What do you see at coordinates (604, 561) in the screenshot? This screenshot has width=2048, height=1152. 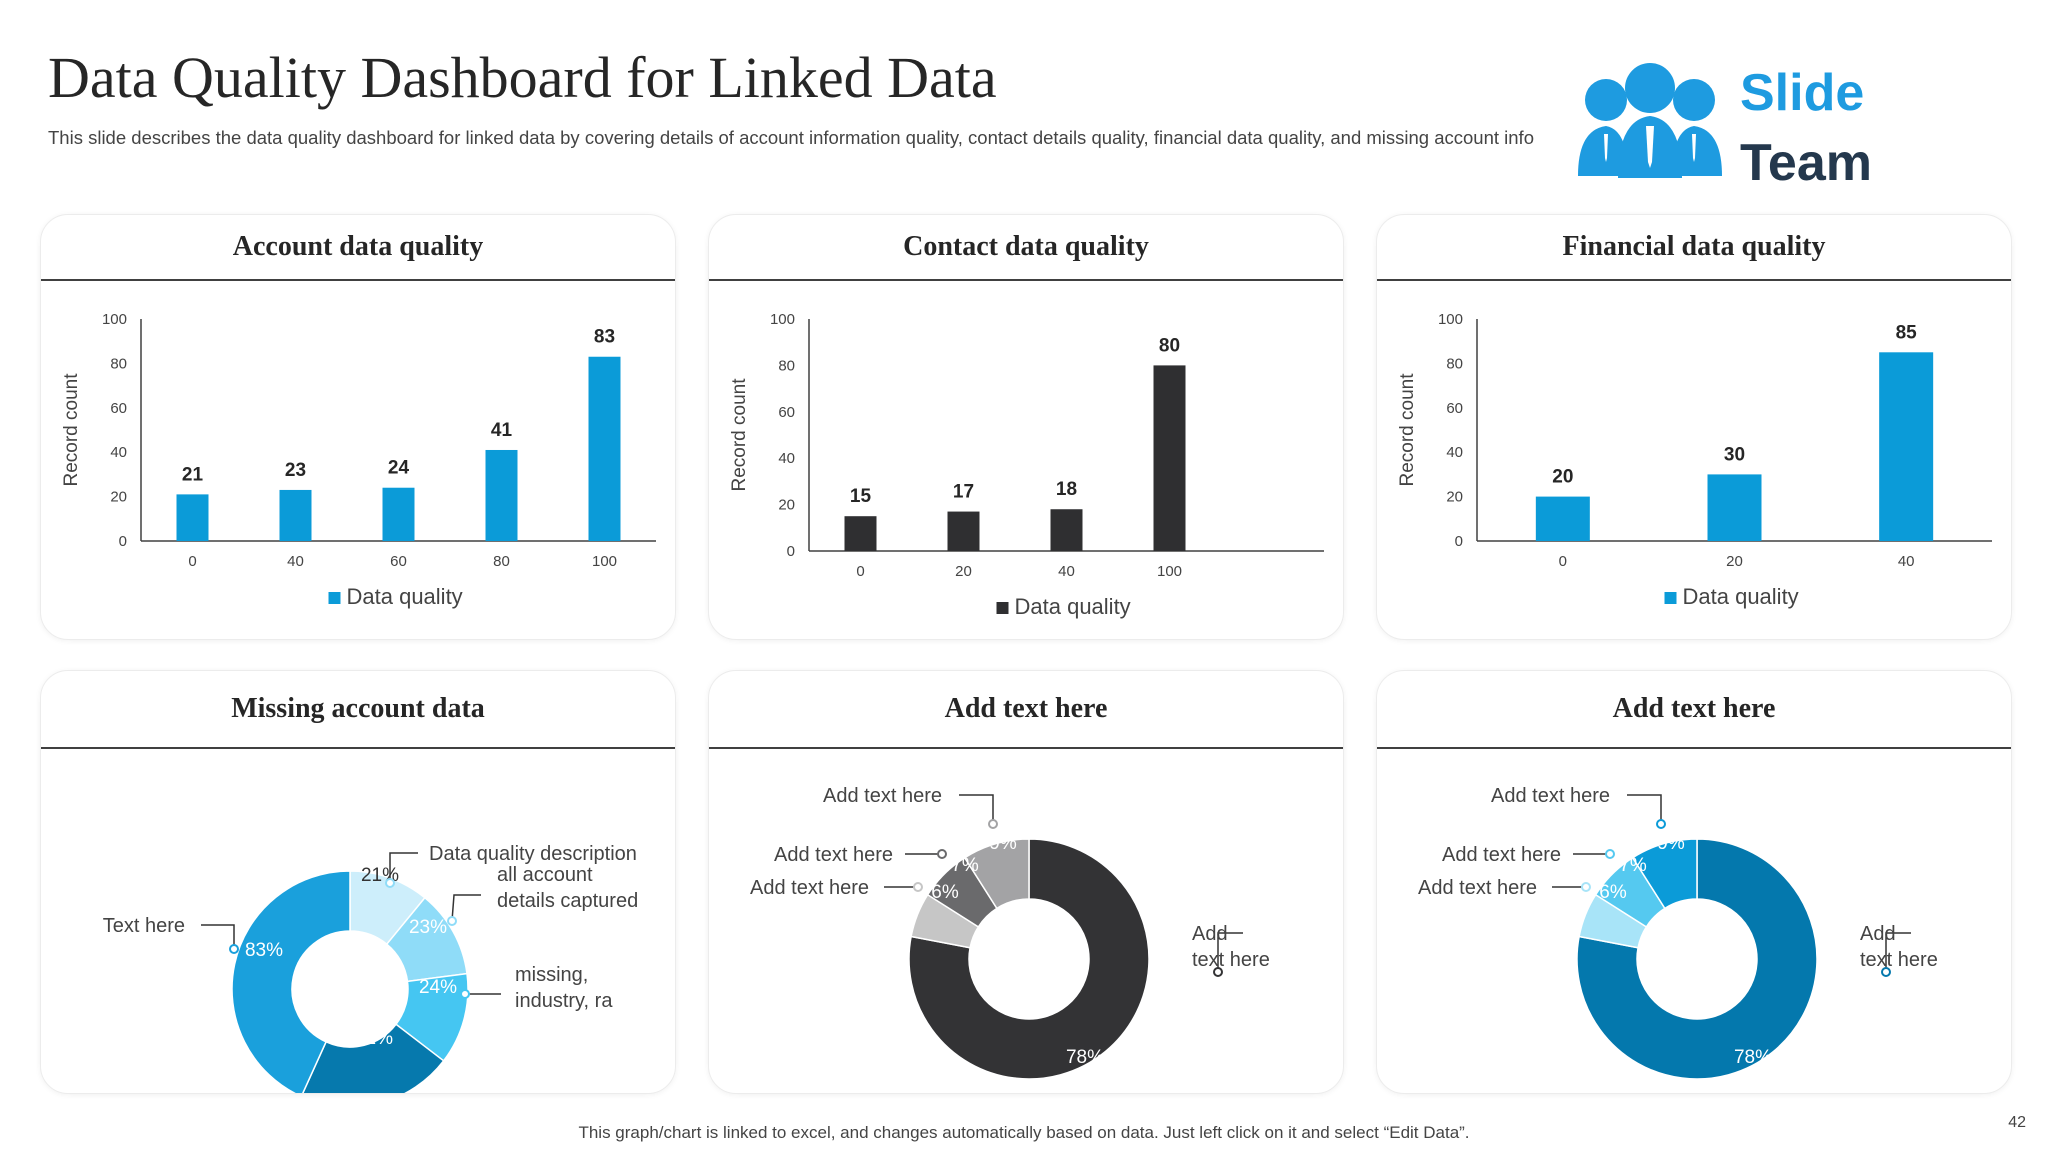 I see `x-tick-label: 100` at bounding box center [604, 561].